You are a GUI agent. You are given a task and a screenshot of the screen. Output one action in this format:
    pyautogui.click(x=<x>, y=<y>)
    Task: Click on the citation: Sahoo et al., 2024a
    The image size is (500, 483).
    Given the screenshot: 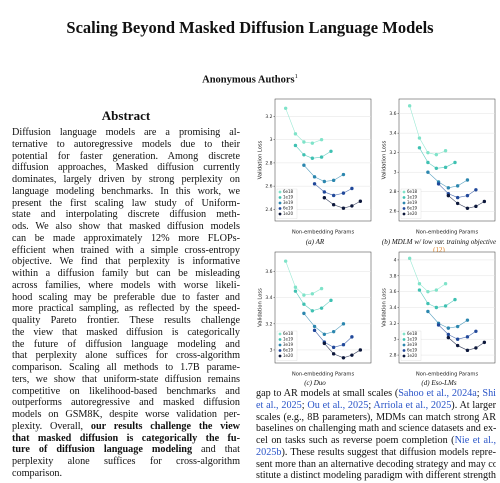 What is the action you would take?
    pyautogui.click(x=437, y=393)
    